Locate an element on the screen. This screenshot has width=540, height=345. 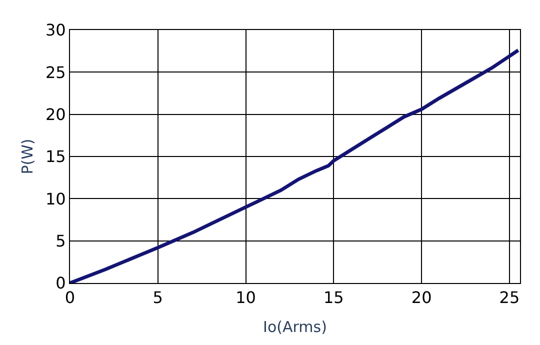
y-tick-label: 25 is located at coordinates (55, 72).